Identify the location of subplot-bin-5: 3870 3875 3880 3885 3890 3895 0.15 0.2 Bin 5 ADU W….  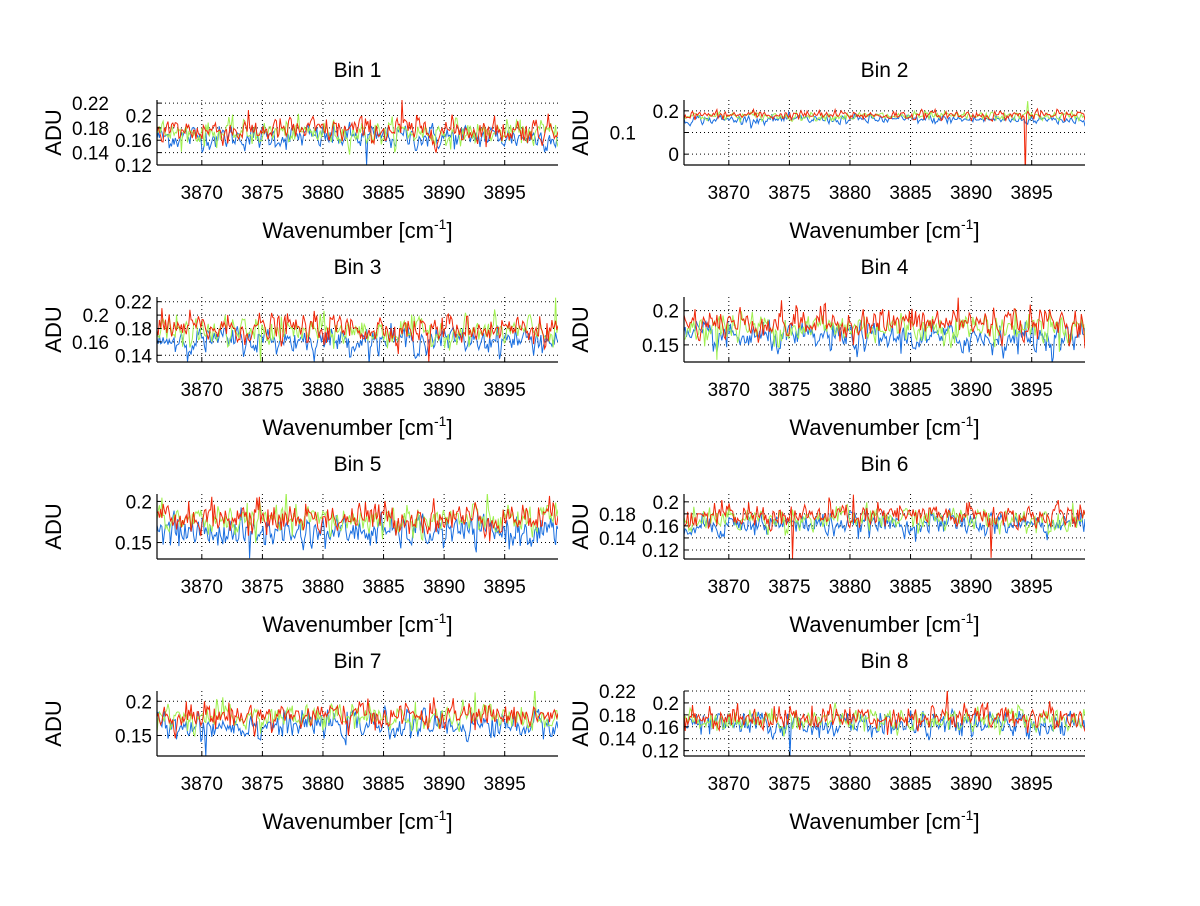
(299, 545).